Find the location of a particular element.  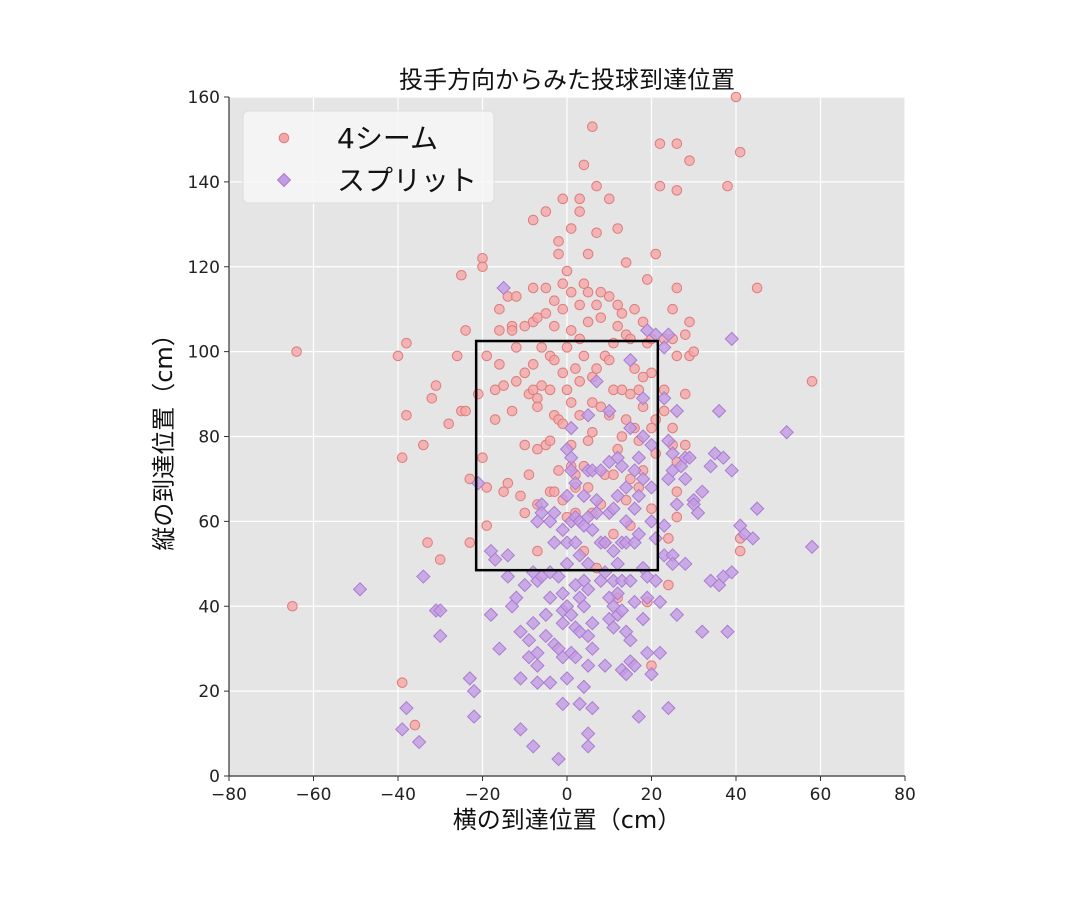

x-tick-label: 60 is located at coordinates (821, 795).